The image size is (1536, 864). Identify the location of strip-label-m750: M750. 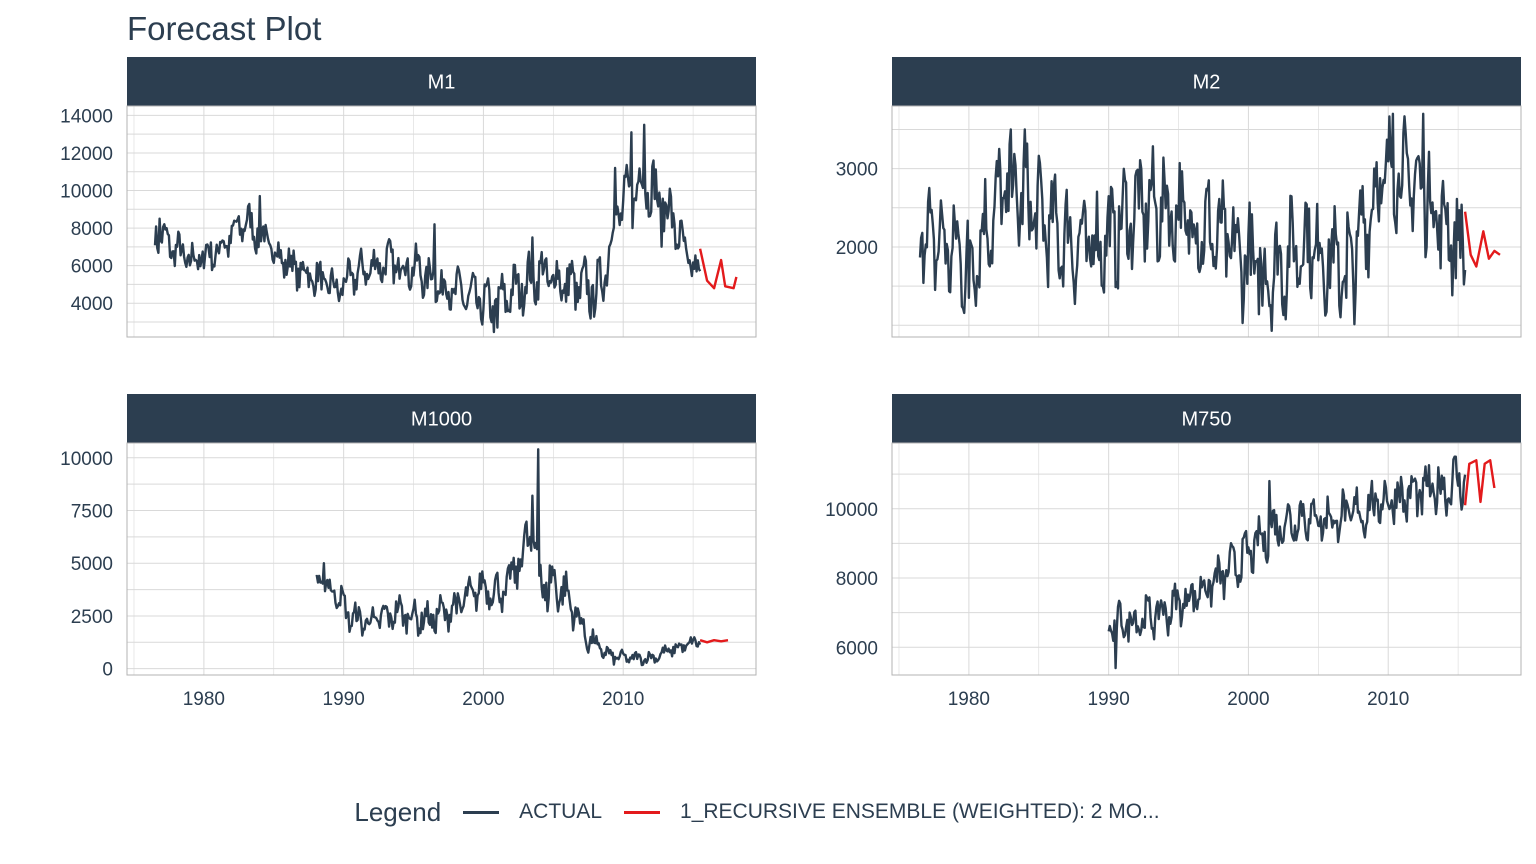
(1206, 420).